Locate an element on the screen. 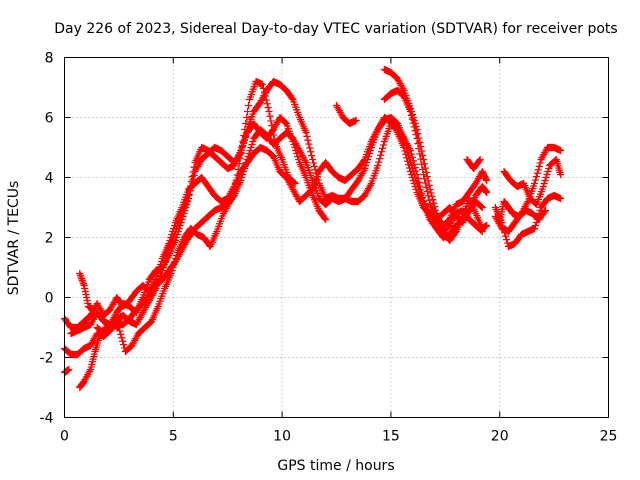 The width and height of the screenshot is (640, 480). y-tick-label: 8 is located at coordinates (49, 59).